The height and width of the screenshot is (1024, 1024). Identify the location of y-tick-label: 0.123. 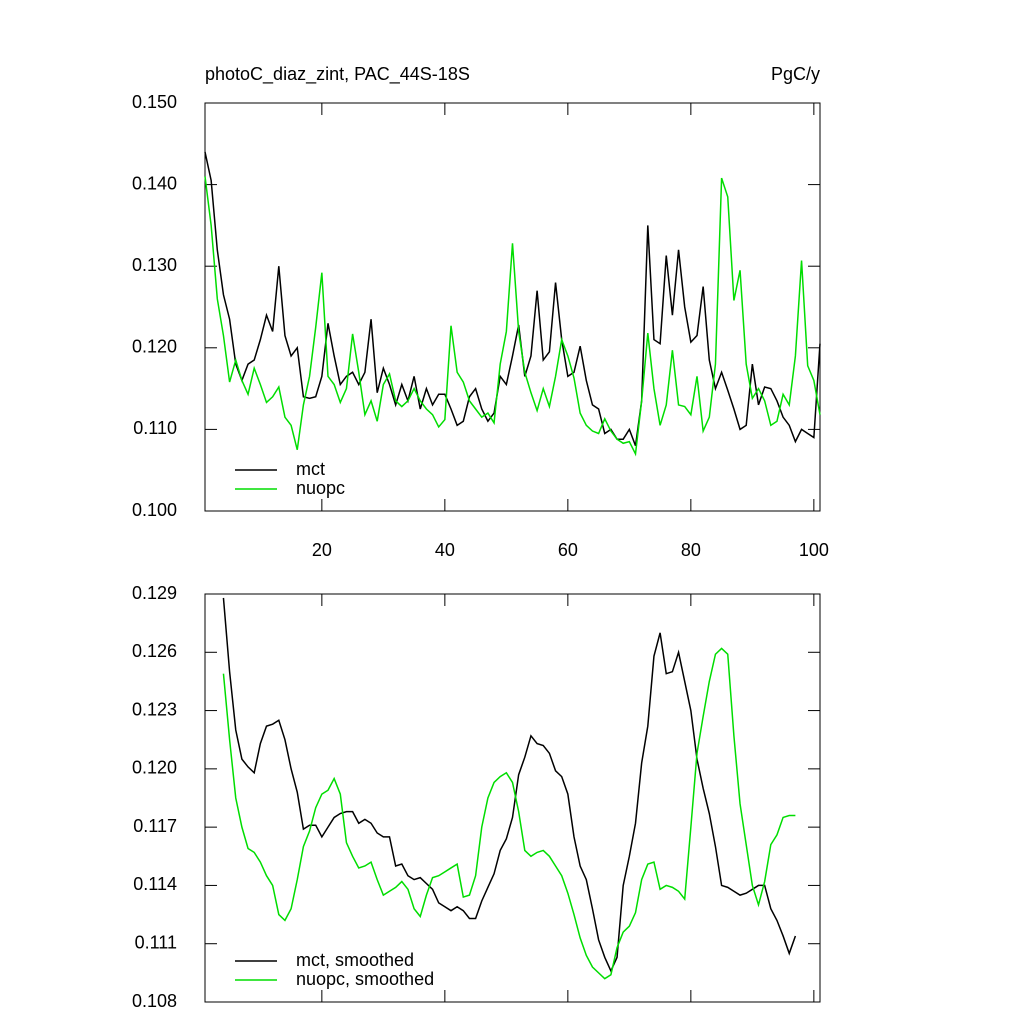
(154, 709).